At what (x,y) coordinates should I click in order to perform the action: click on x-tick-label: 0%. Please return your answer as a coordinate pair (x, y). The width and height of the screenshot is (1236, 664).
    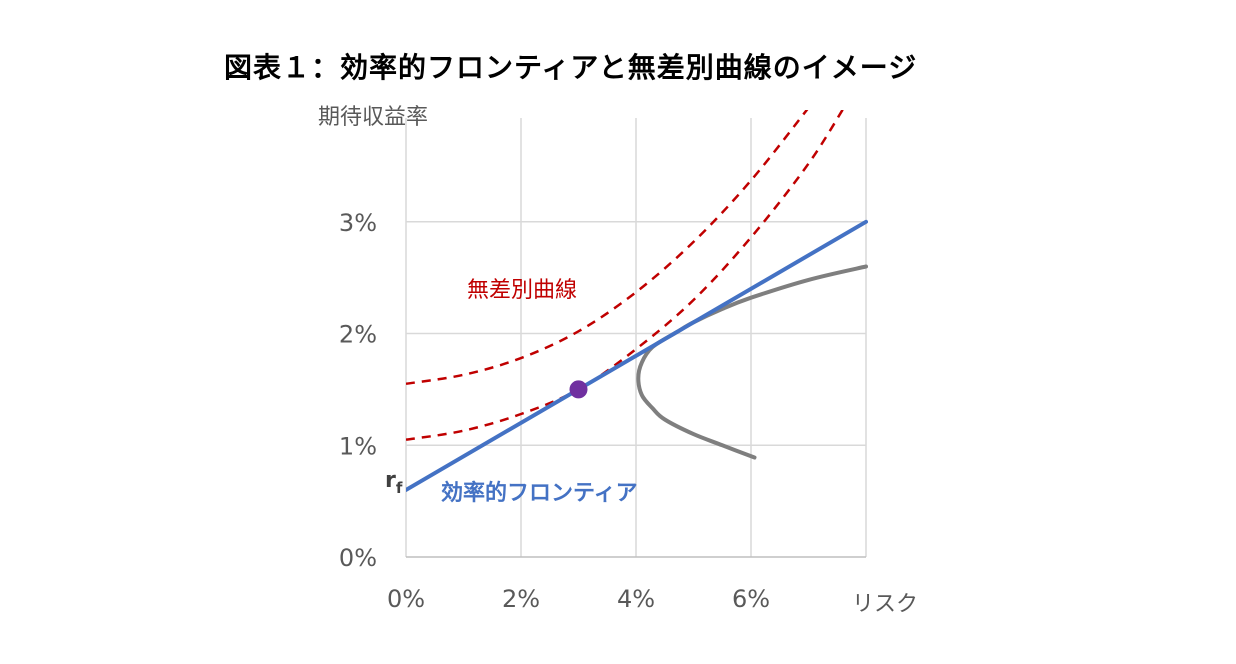
    Looking at the image, I should click on (406, 599).